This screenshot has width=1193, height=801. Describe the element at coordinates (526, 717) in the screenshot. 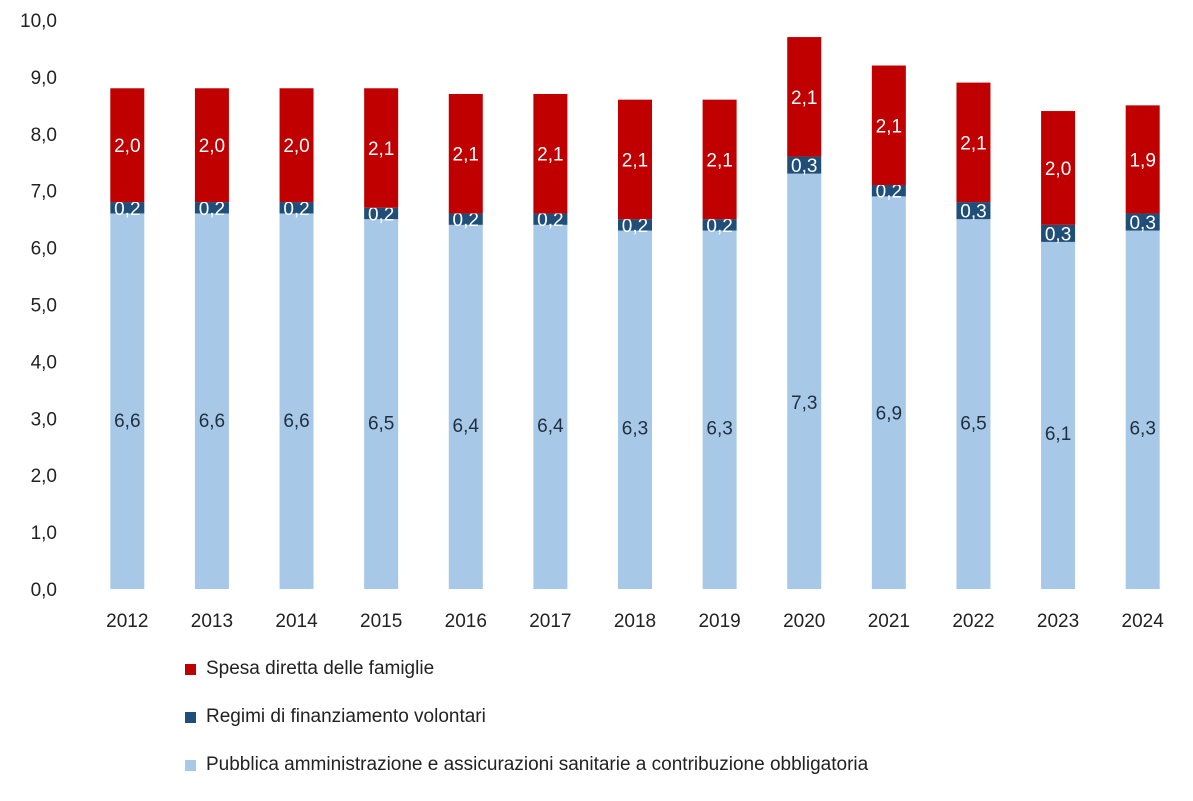

I see `legend-item-voluntary: Regimi di finanziamento volontari` at that location.